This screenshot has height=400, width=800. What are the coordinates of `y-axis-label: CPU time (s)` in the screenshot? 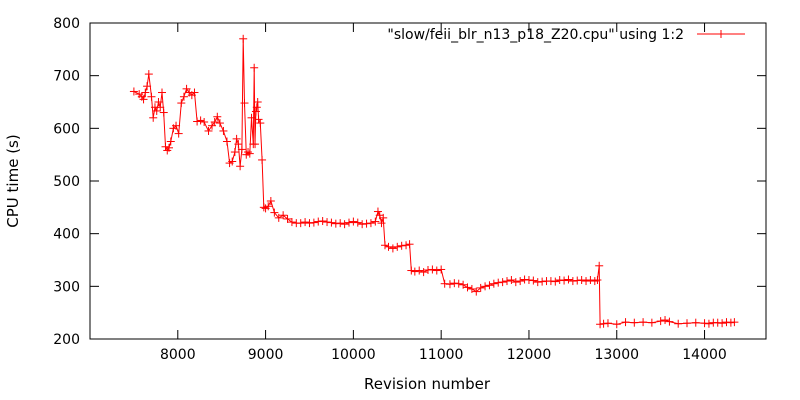 It's located at (13, 180).